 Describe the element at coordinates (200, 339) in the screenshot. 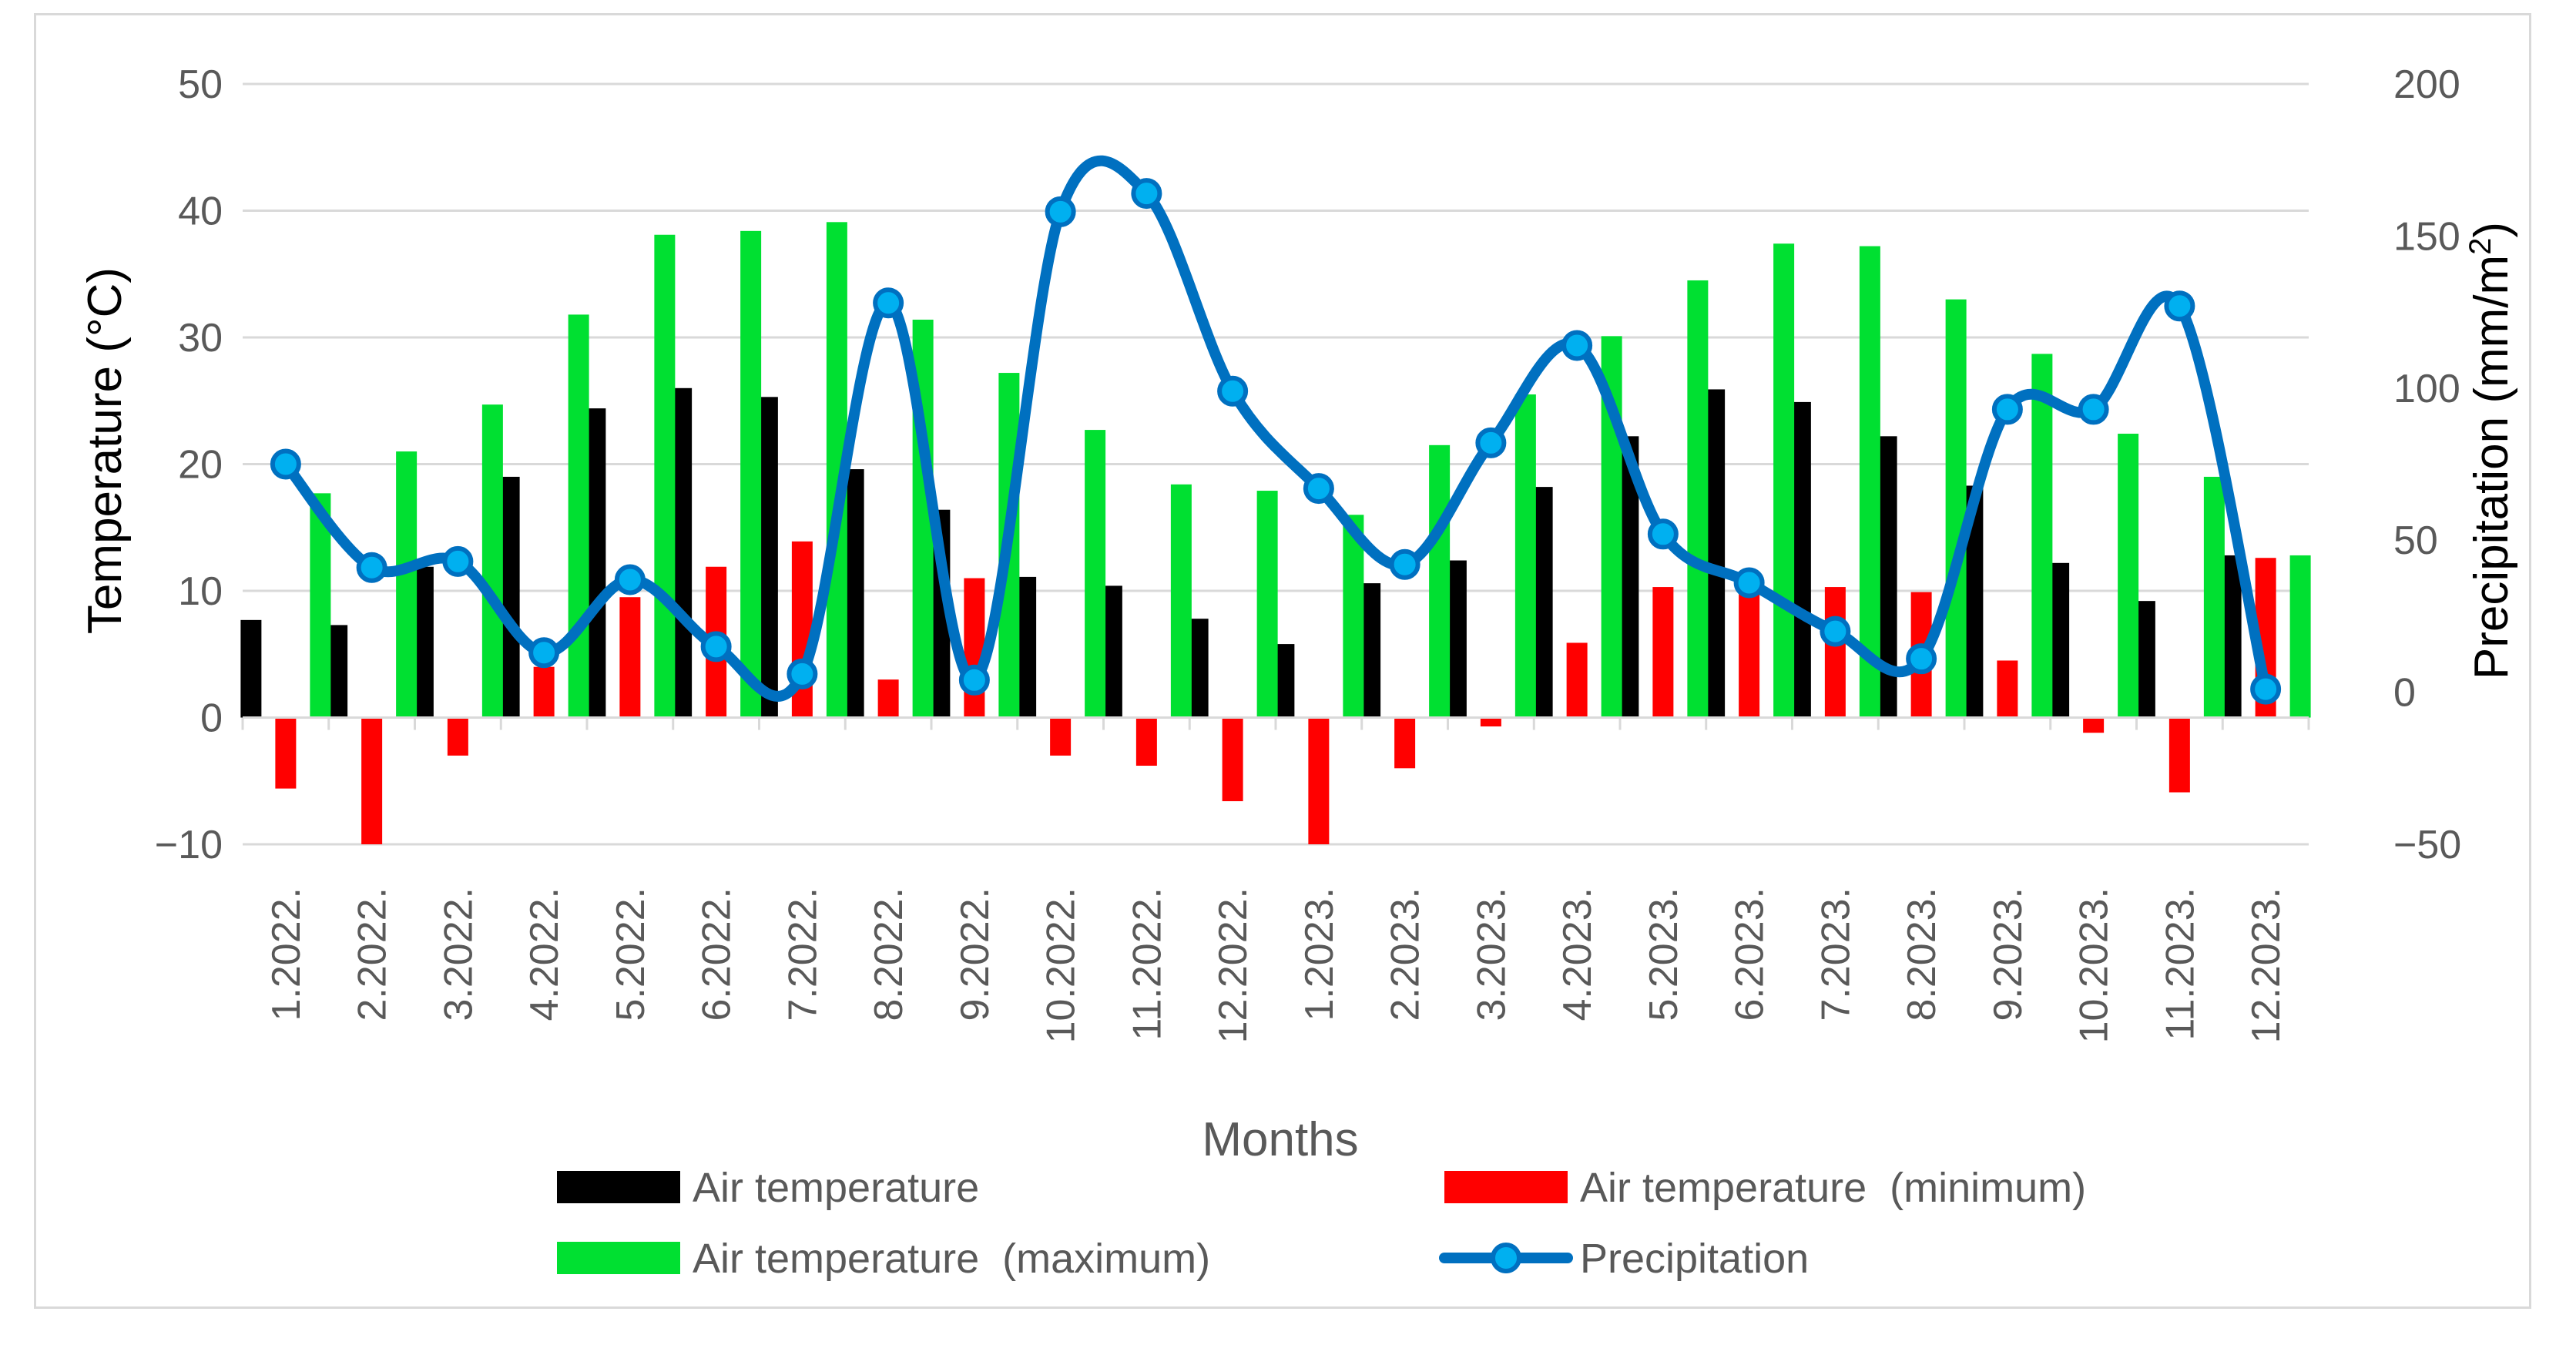

I see `y-tick-label: 30` at that location.